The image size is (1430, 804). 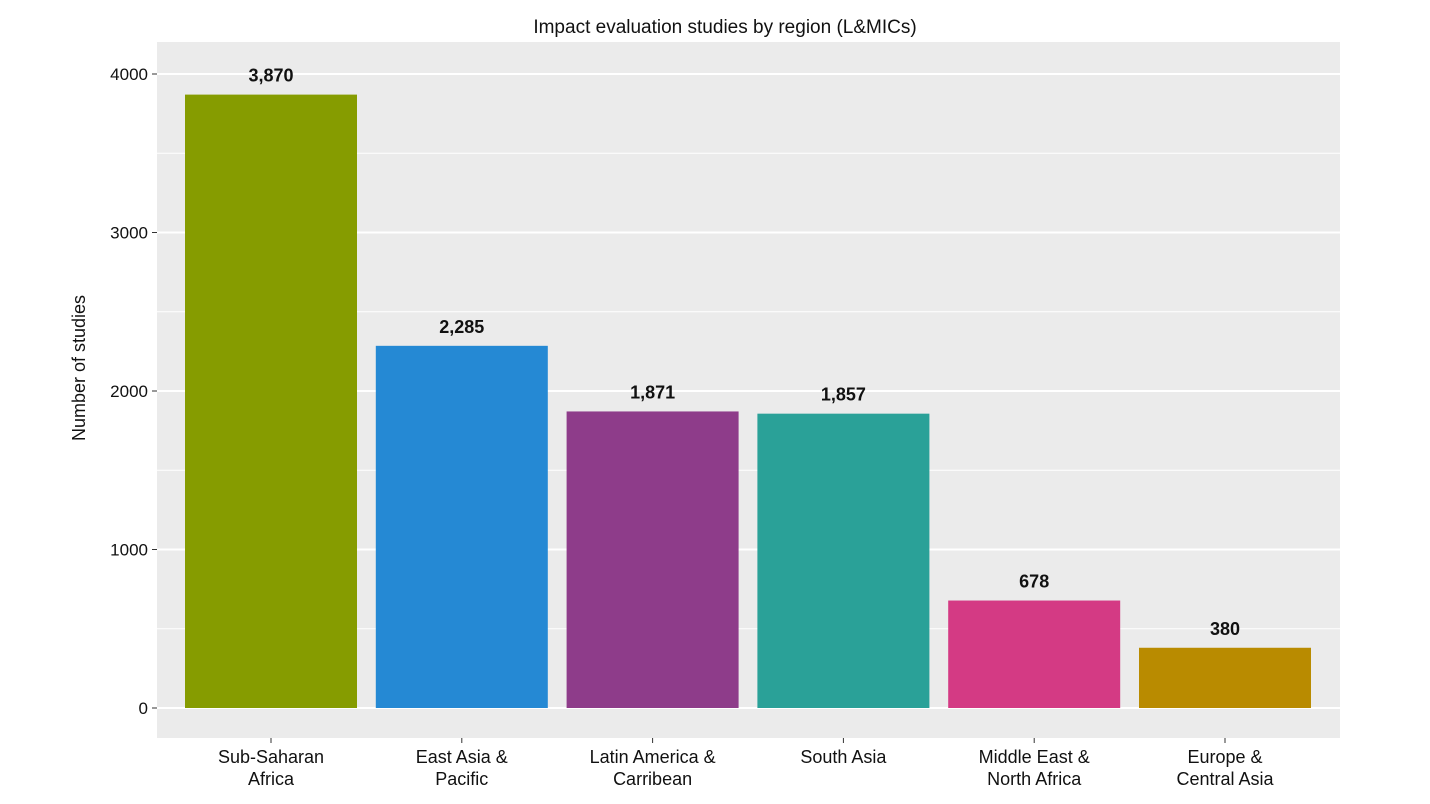 What do you see at coordinates (79, 368) in the screenshot?
I see `y-axis-title: Number of studies` at bounding box center [79, 368].